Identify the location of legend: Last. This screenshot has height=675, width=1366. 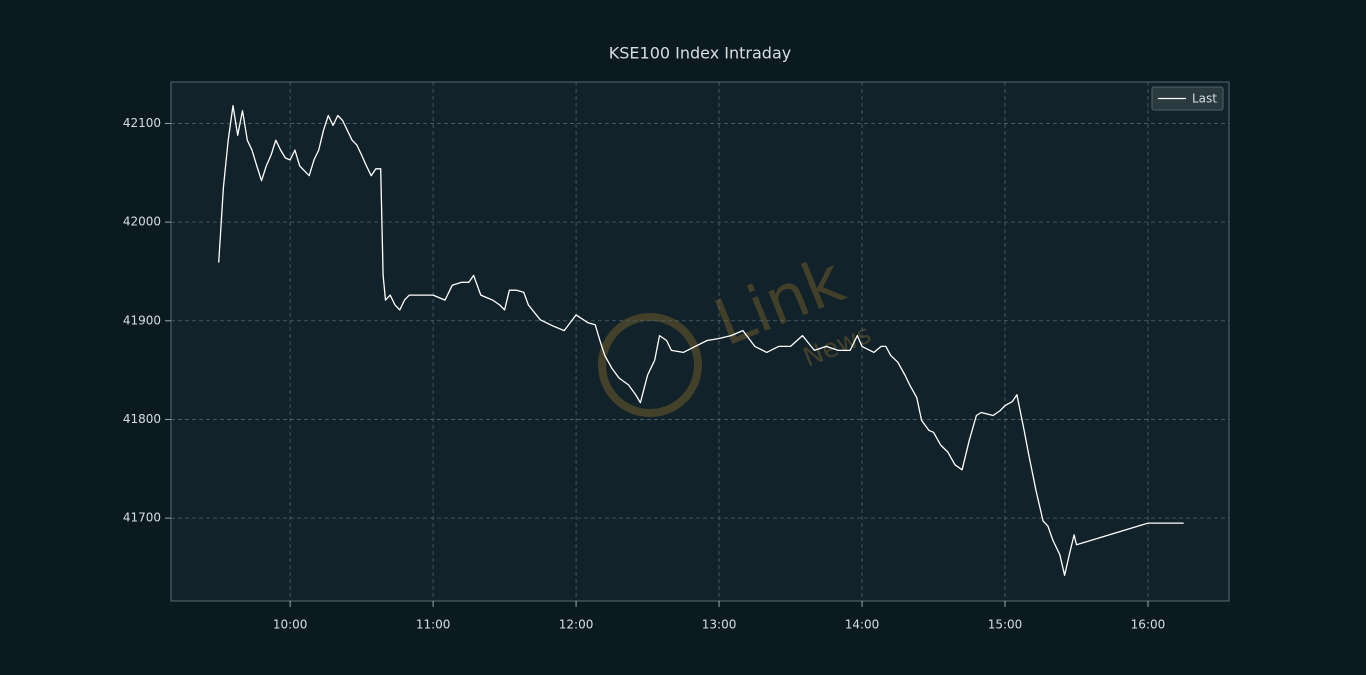
(1187, 98).